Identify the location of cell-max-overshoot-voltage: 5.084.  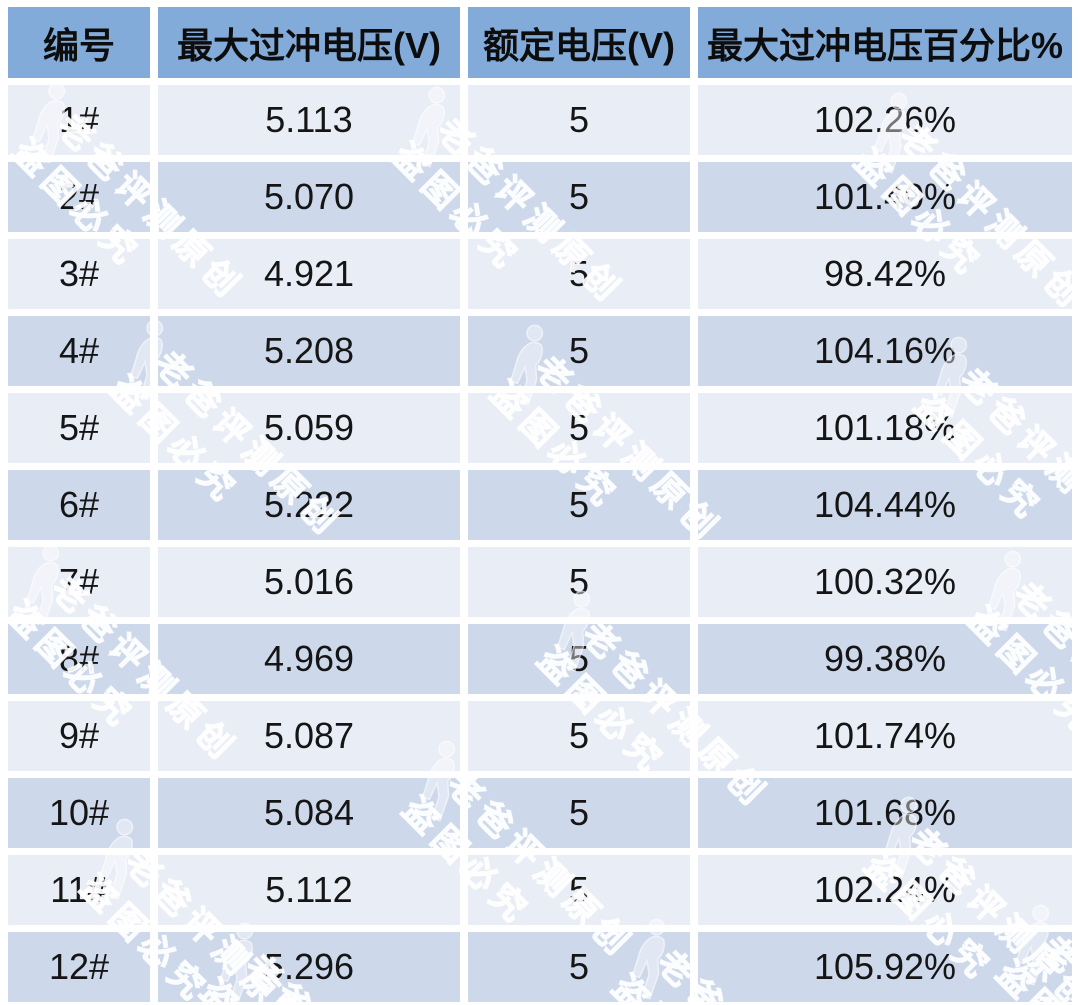
(309, 813).